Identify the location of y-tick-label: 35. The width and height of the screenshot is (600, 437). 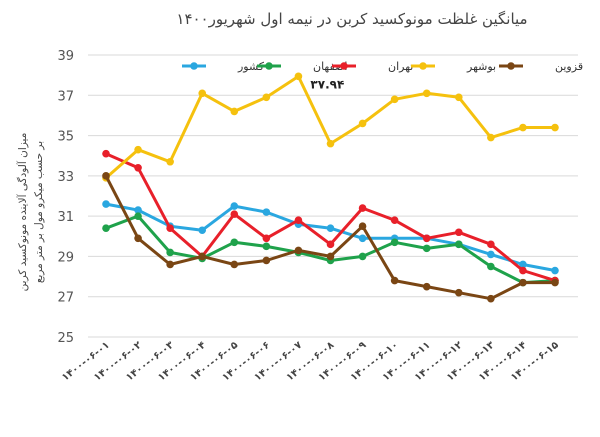
(65, 137).